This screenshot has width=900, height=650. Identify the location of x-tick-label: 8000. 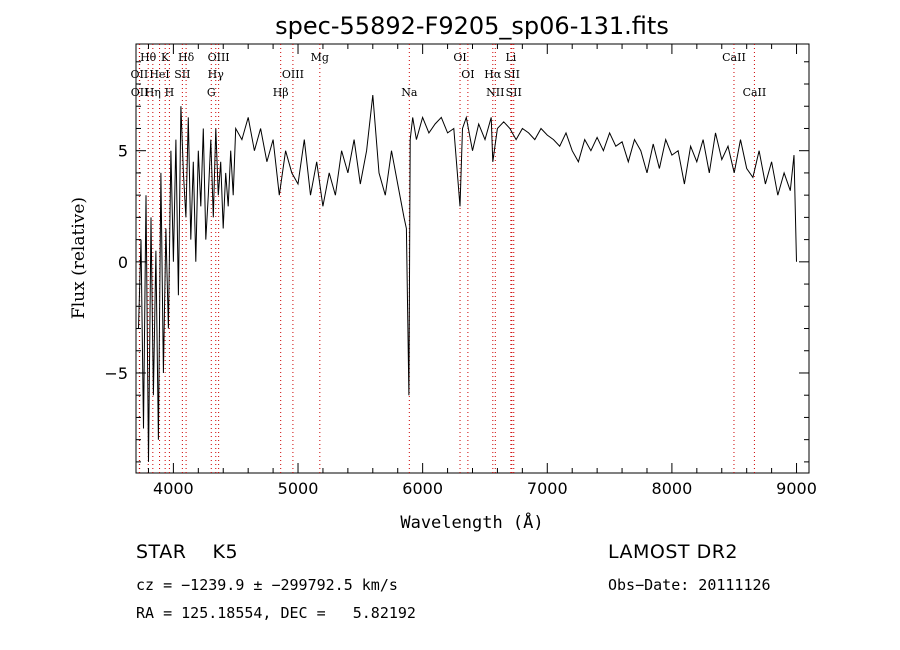
(672, 488).